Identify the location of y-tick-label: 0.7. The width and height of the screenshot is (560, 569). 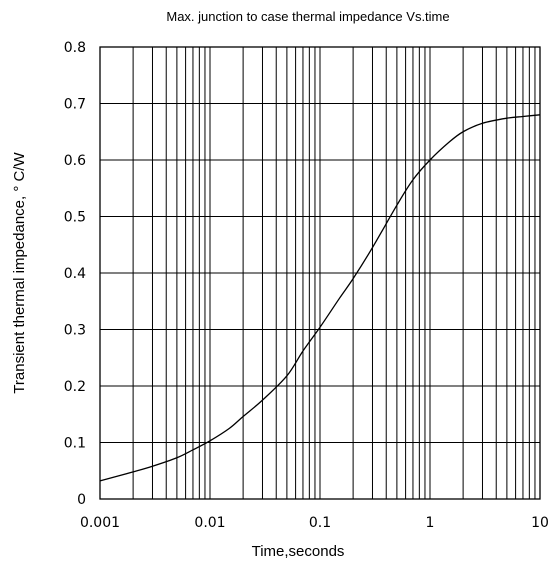
(75, 105).